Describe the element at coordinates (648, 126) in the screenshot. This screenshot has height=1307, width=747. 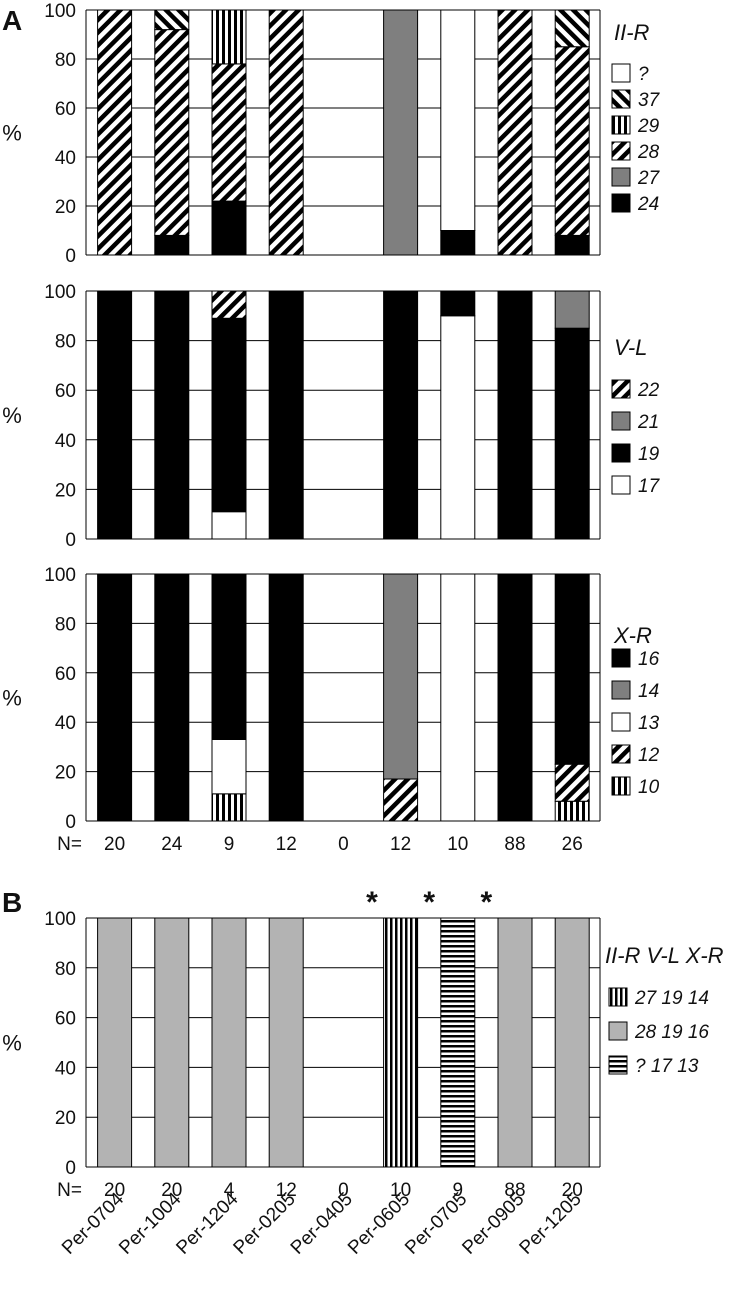
I see `legend-label: 29` at that location.